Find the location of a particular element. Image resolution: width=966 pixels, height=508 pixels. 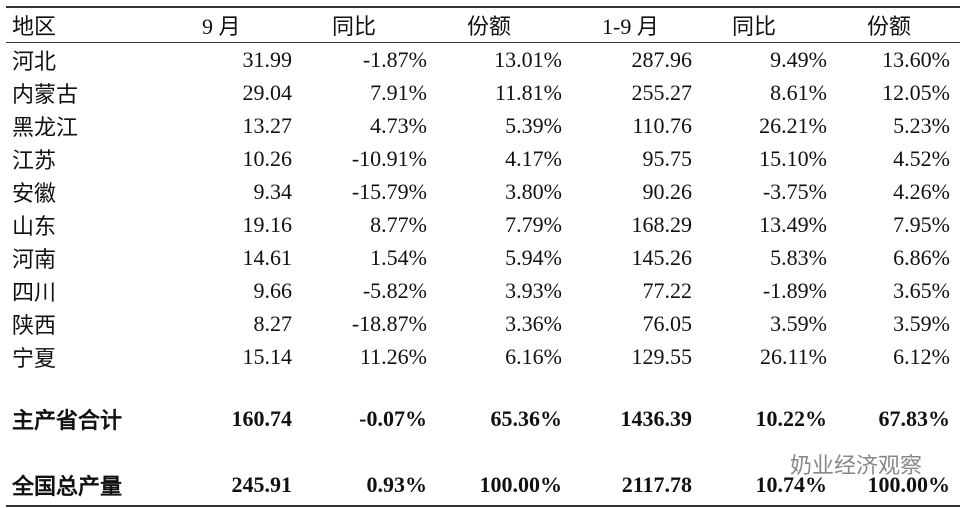

cell: 90.26 is located at coordinates (667, 191).